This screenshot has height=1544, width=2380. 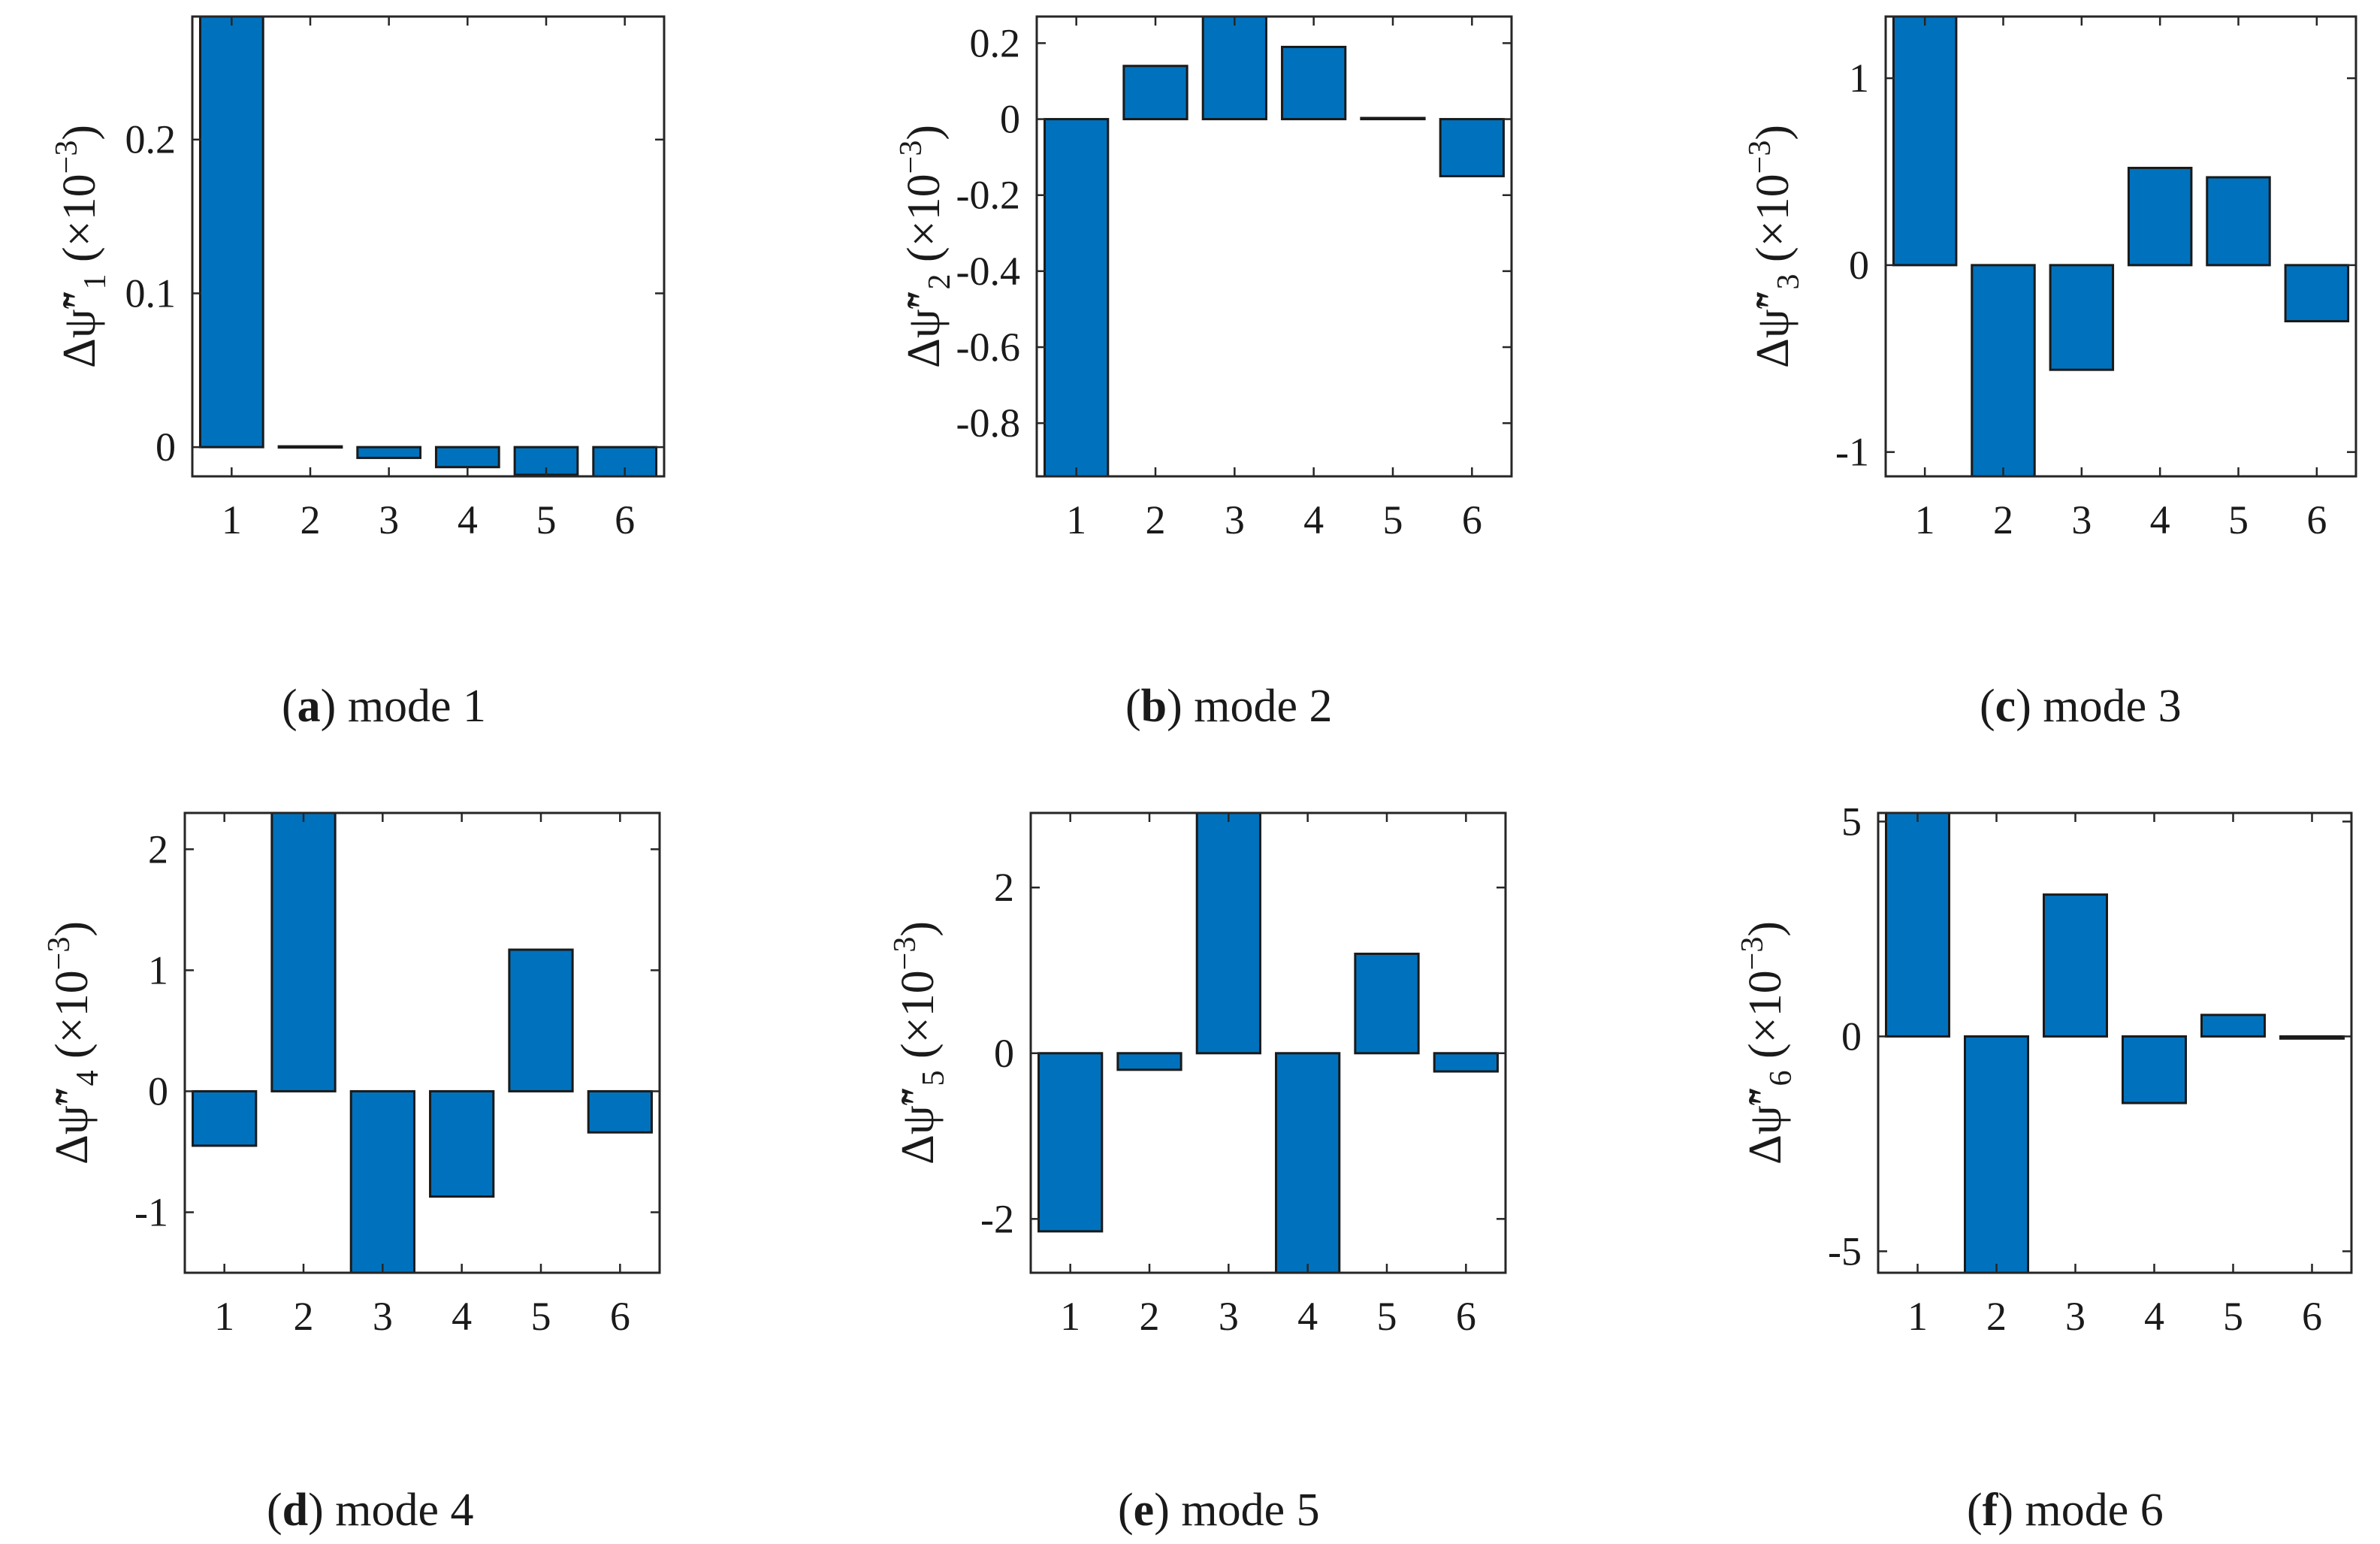 What do you see at coordinates (2106, 706) in the screenshot?
I see `caption-text: mode 3` at bounding box center [2106, 706].